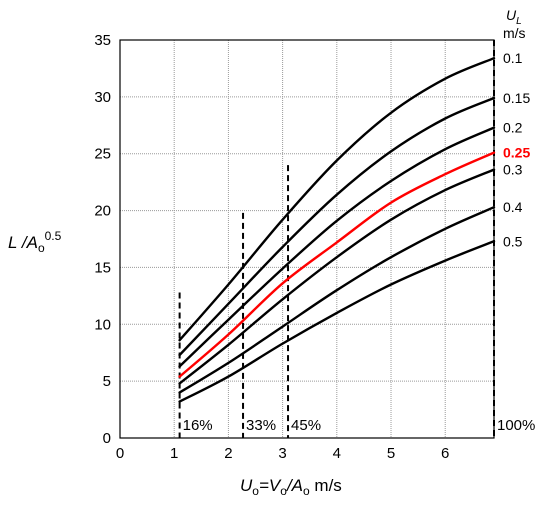 The height and width of the screenshot is (505, 550). What do you see at coordinates (282, 453) in the screenshot?
I see `x-tick-label: 3` at bounding box center [282, 453].